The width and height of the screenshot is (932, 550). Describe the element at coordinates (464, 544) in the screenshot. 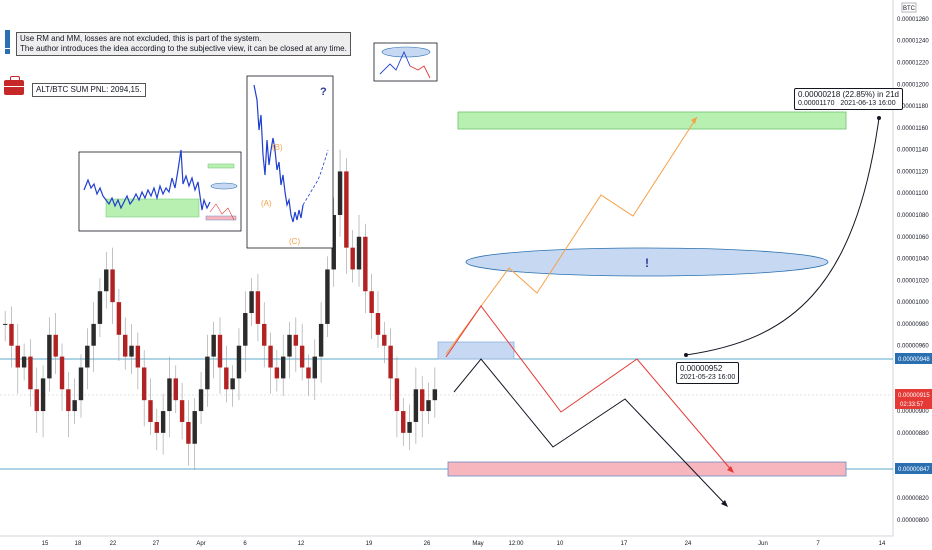

I see `time-ticks: 15 18 22 27 Apr 6 12 19 26 May 12:00 10 17 24 Jun 7 14` at that location.